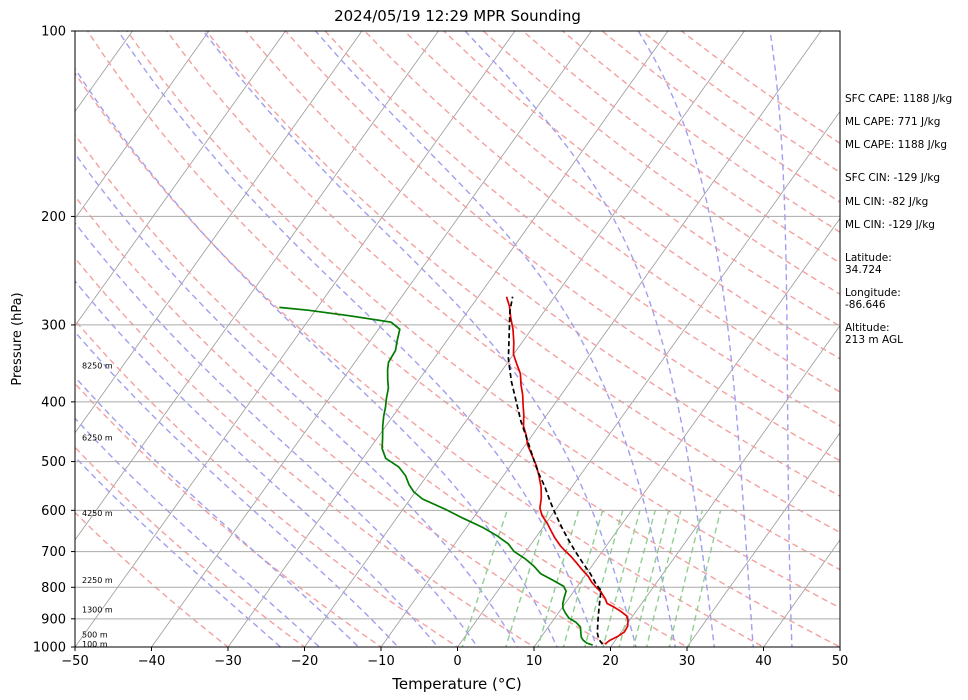  Describe the element at coordinates (865, 305) in the screenshot. I see `longitude-value: -86.646` at that location.